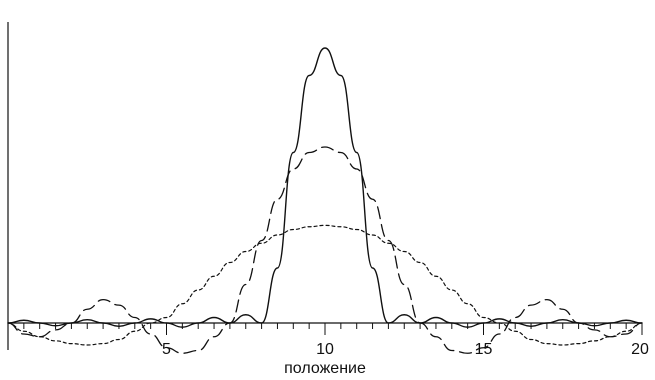 The height and width of the screenshot is (380, 655). I want to click on x-tick-label: 20, so click(640, 349).